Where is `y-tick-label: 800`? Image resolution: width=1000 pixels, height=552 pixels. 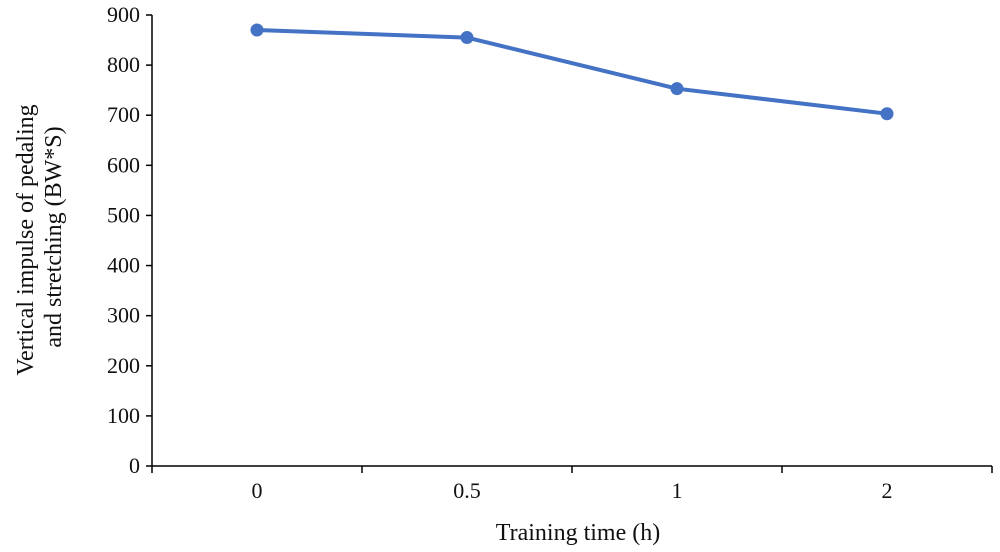 y-tick-label: 800 is located at coordinates (123, 64).